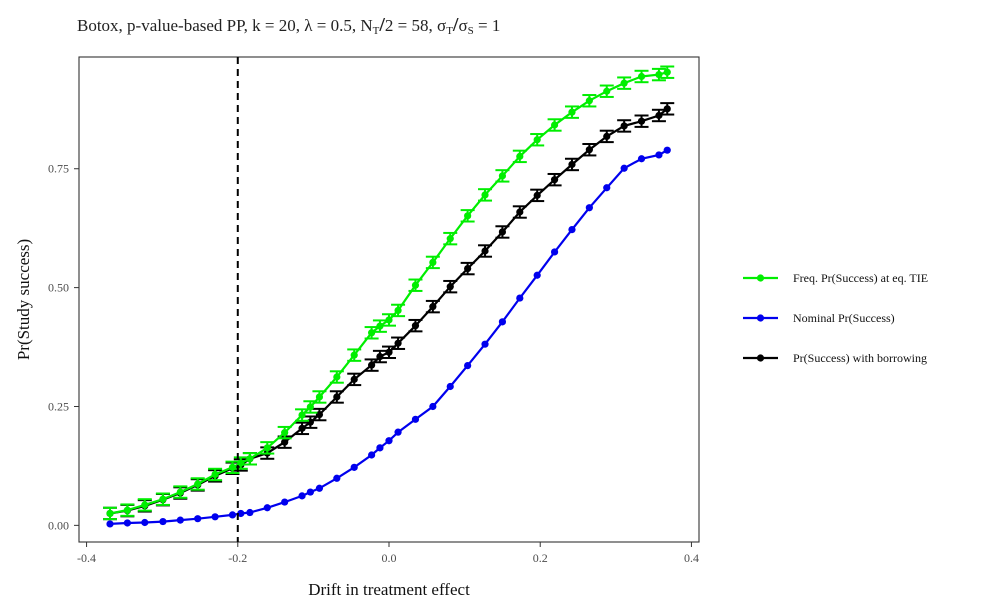 The image size is (997, 616). What do you see at coordinates (58, 169) in the screenshot?
I see `y-tick-label: 0.75` at bounding box center [58, 169].